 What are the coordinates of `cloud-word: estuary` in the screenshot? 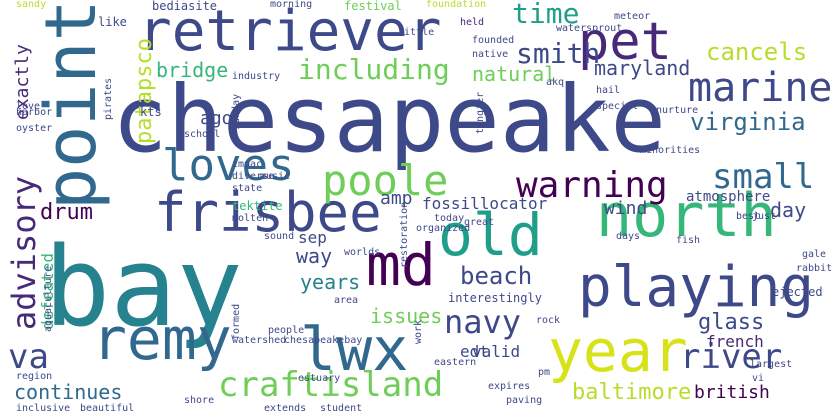 It's located at (319, 378).